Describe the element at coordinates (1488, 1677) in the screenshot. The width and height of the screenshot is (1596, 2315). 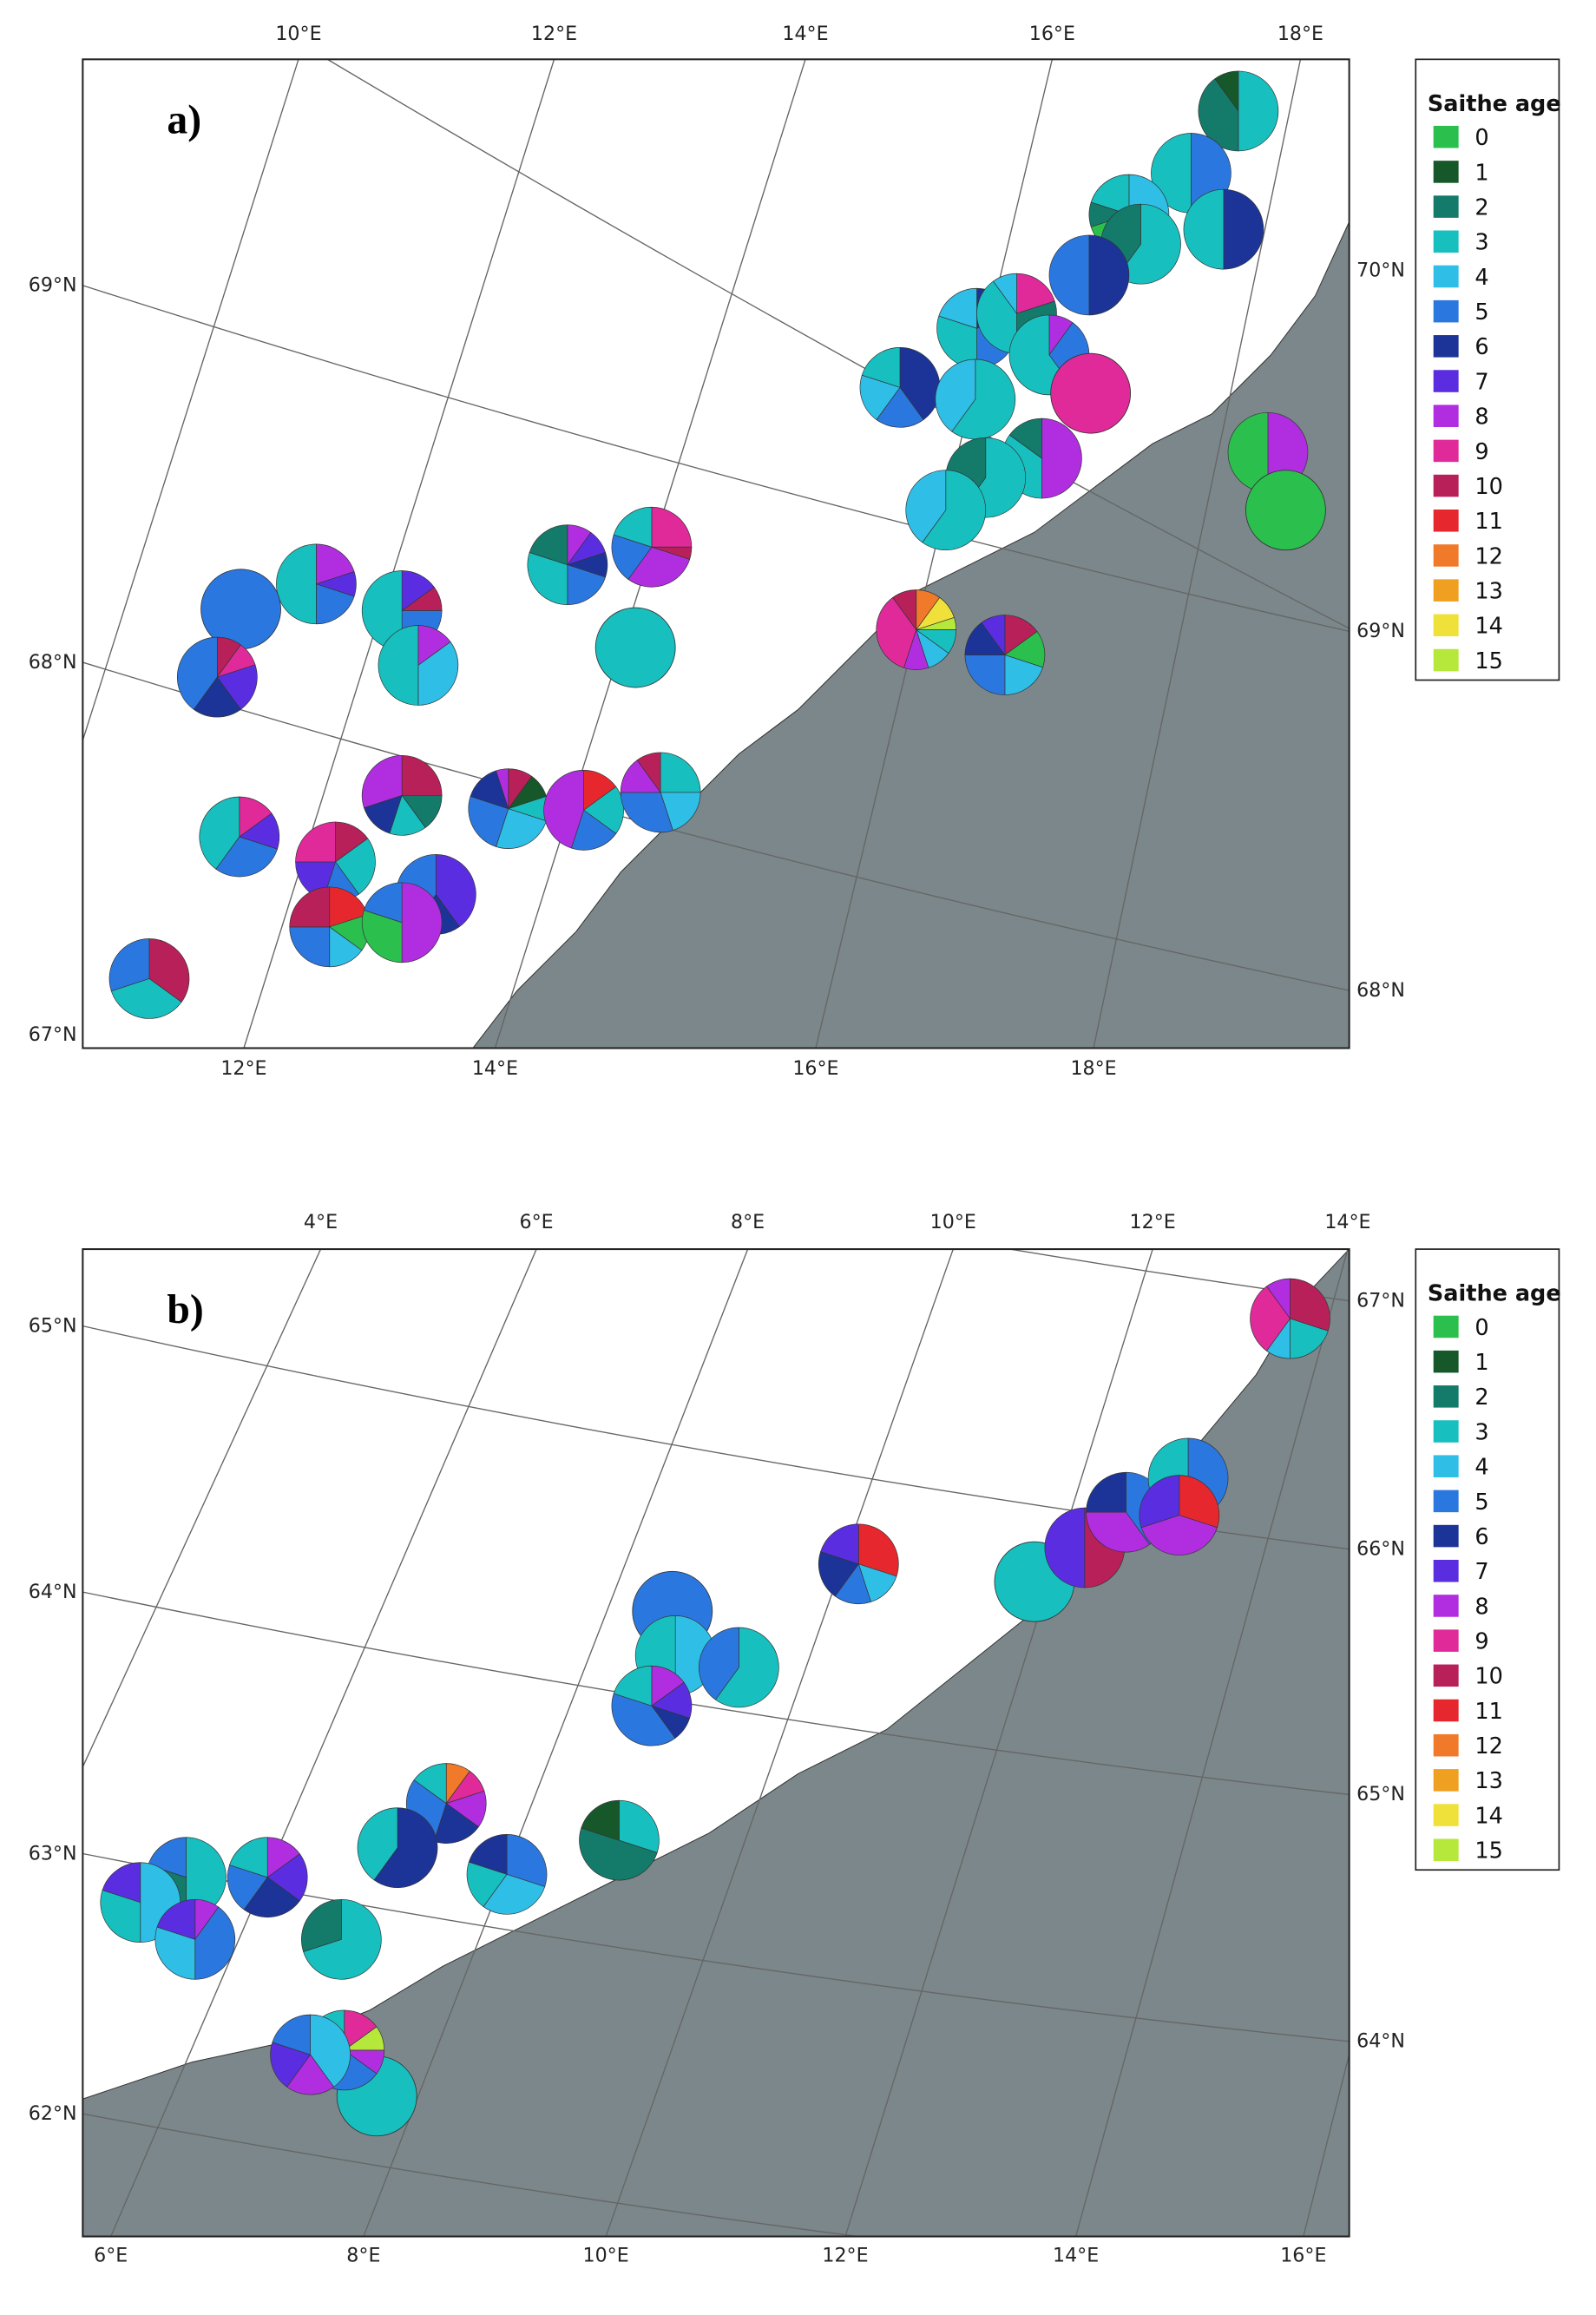
I see `legend-label: 10` at that location.